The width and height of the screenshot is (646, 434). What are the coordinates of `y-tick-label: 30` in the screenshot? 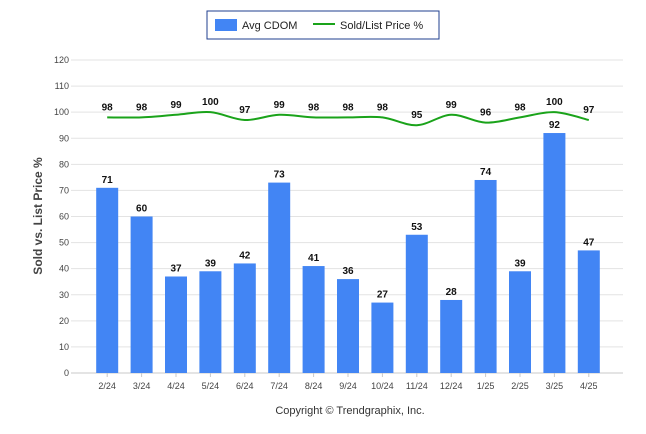 It's located at (64, 295).